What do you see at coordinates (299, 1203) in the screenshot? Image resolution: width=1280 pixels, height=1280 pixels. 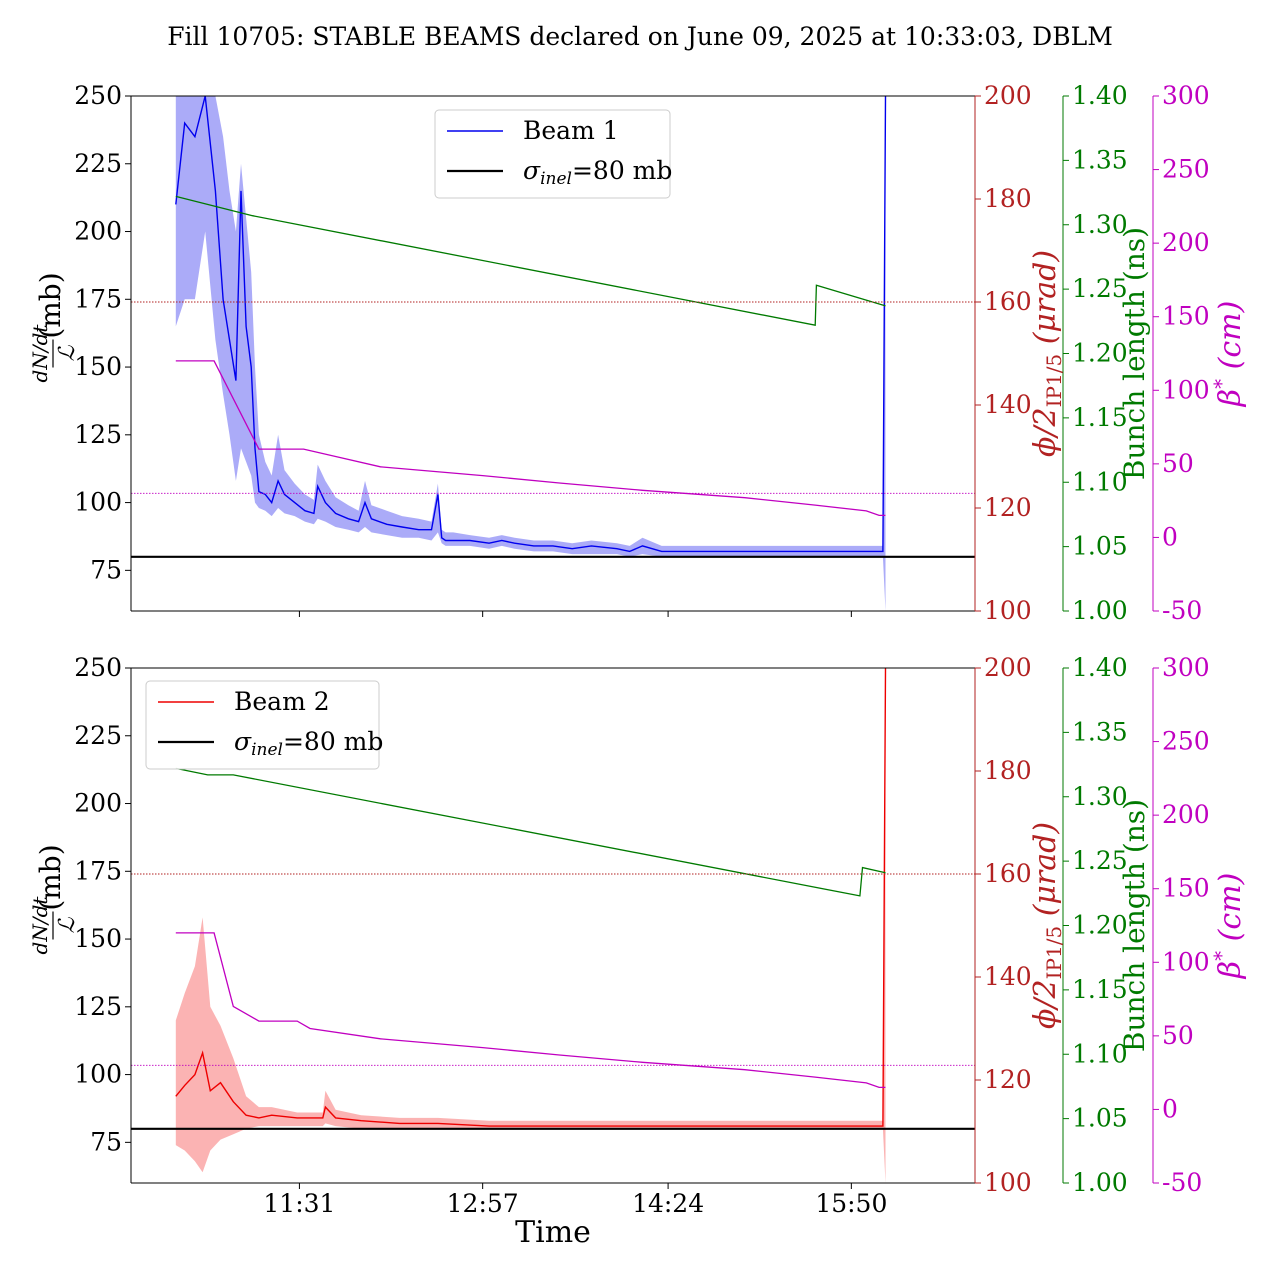 I see `x-tick-label: 11:31` at bounding box center [299, 1203].